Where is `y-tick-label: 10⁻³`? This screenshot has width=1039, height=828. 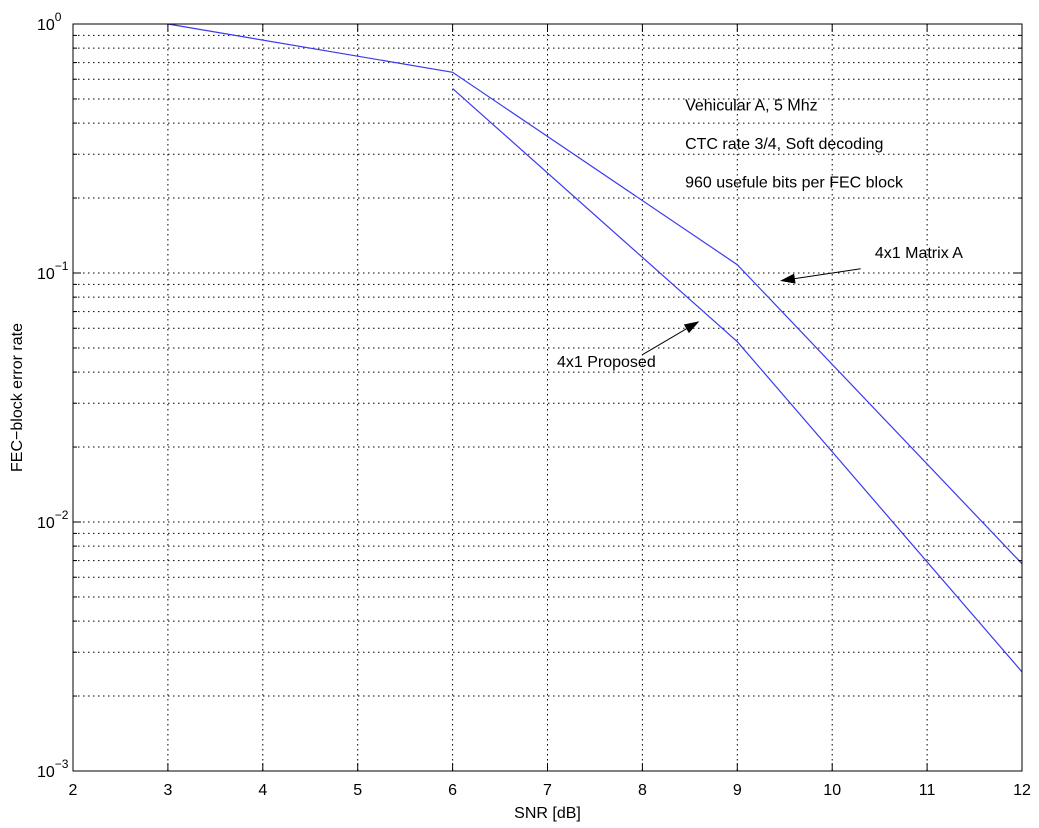 y-tick-label: 10⁻³ is located at coordinates (53, 769).